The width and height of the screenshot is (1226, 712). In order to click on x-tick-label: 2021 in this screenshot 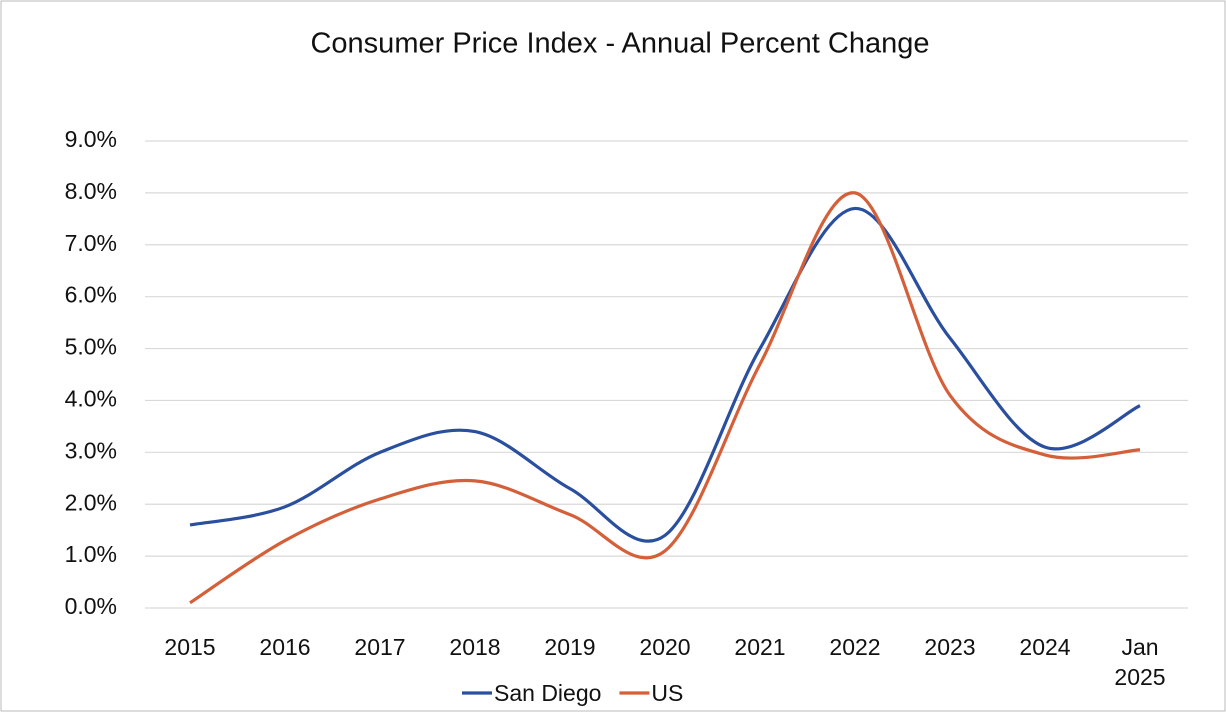, I will do `click(760, 647)`.